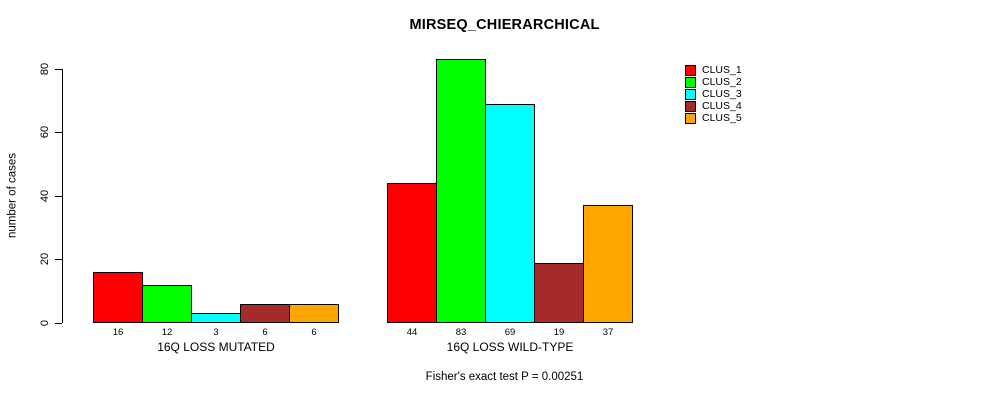 The image size is (990, 400). I want to click on legend-entry: CLUS_1, so click(713, 71).